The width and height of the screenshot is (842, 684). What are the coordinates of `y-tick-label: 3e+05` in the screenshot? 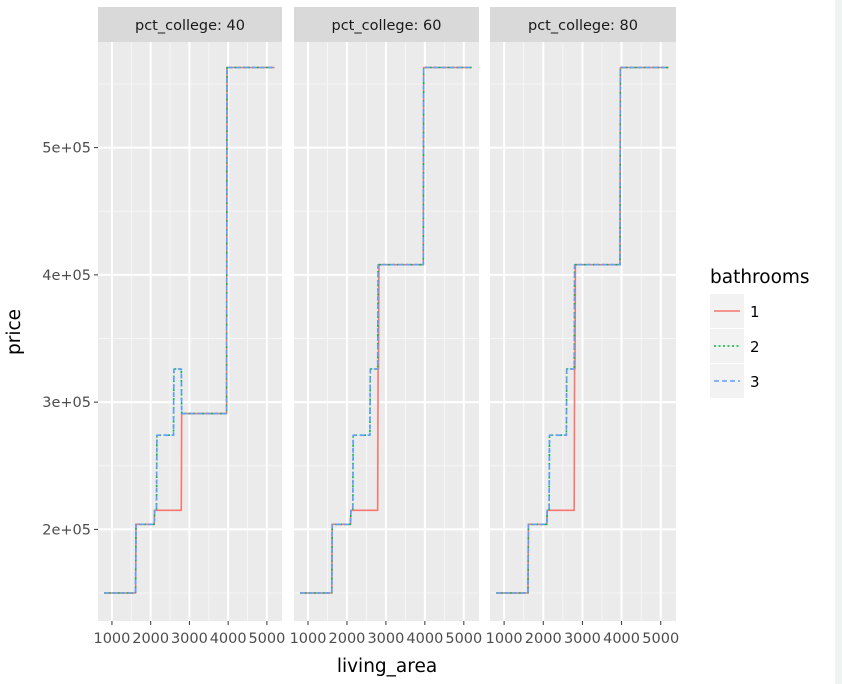 It's located at (66, 403).